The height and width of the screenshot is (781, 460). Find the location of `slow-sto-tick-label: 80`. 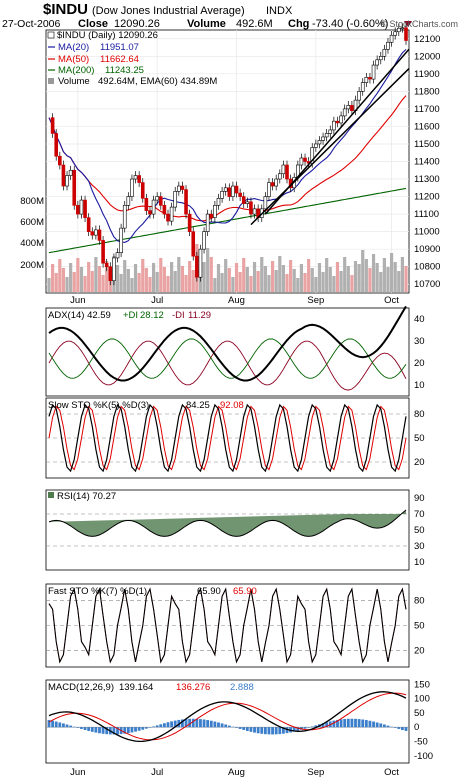

slow-sto-tick-label: 80 is located at coordinates (419, 414).